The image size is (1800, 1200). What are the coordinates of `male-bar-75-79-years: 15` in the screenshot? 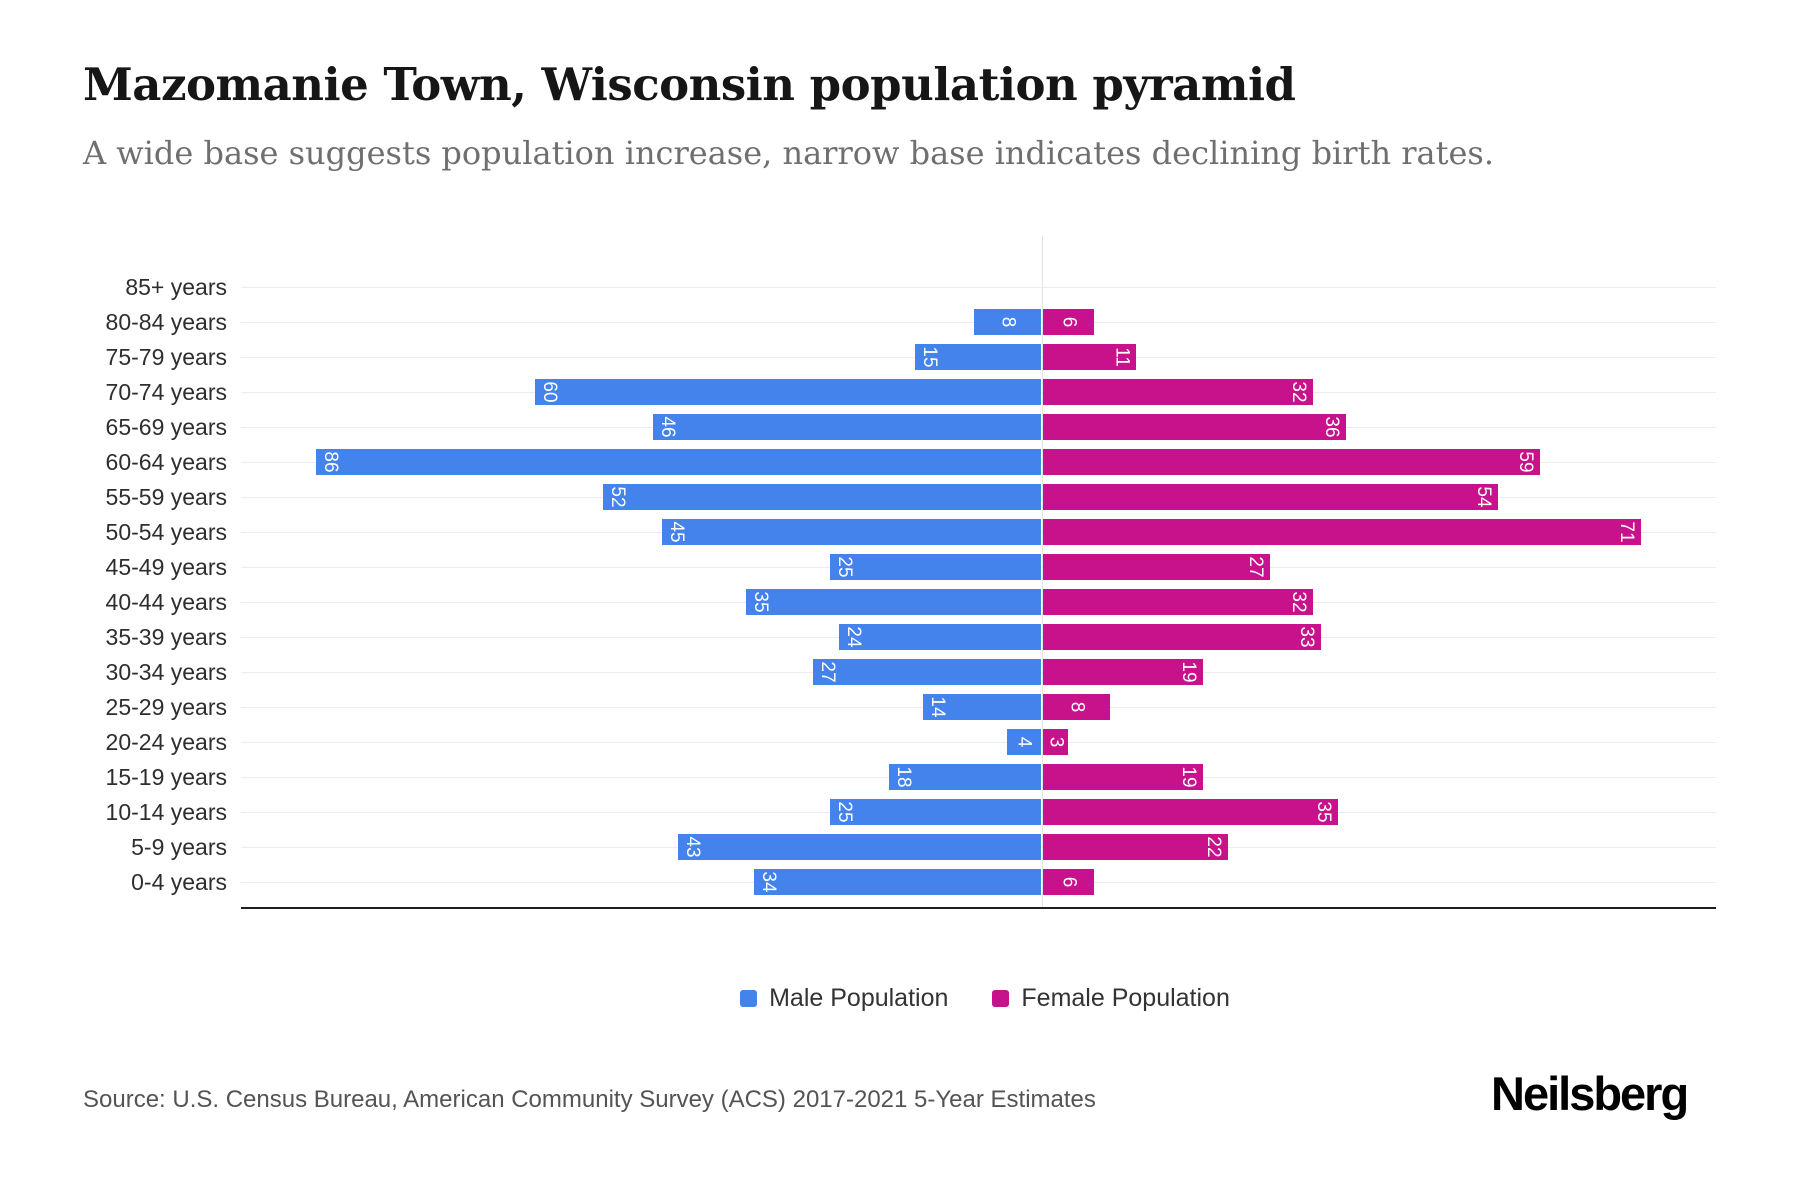 It's located at (978, 357).